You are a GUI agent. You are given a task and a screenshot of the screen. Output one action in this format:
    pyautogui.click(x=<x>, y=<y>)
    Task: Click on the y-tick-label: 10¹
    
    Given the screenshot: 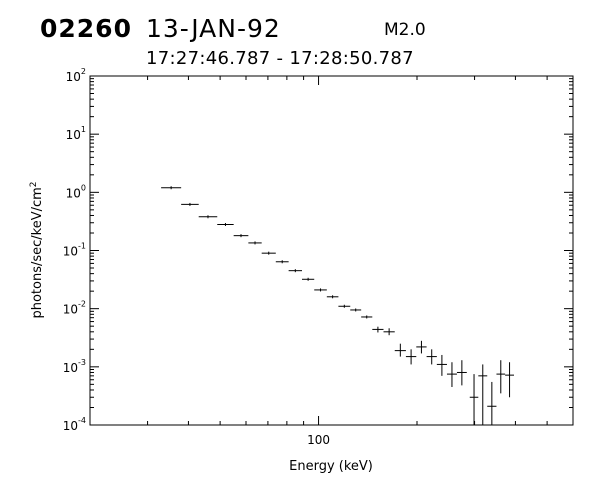 What is the action you would take?
    pyautogui.click(x=76, y=133)
    